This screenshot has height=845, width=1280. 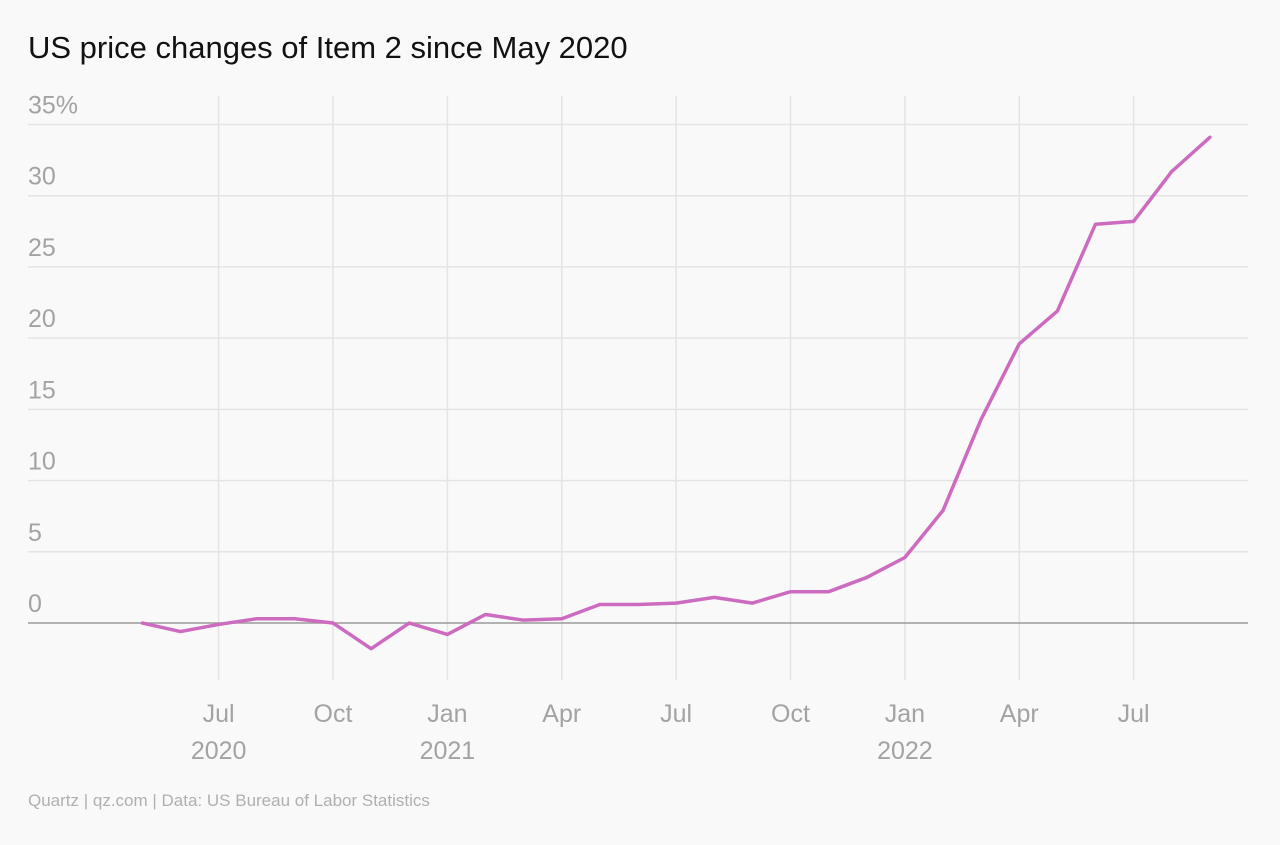 What do you see at coordinates (42, 177) in the screenshot?
I see `y-tick-label: 30` at bounding box center [42, 177].